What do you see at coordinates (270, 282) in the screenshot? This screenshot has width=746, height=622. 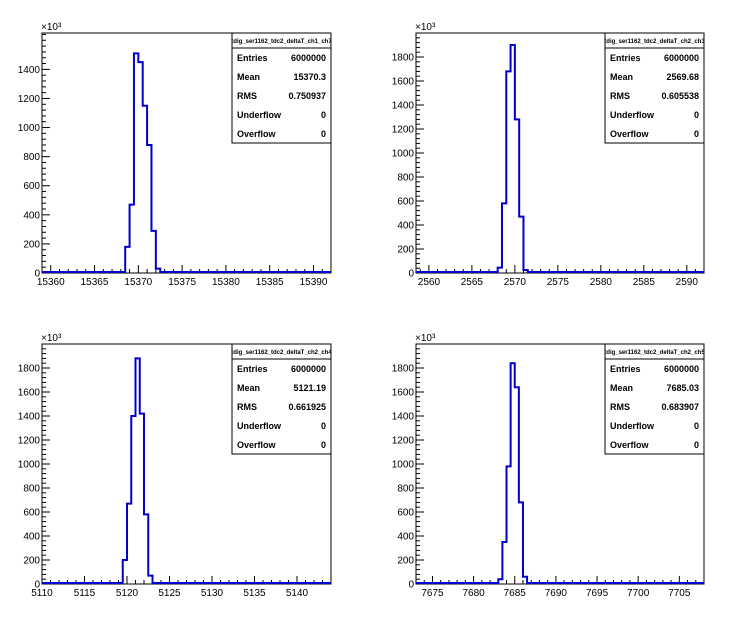 I see `x-tick-label: 15385` at bounding box center [270, 282].